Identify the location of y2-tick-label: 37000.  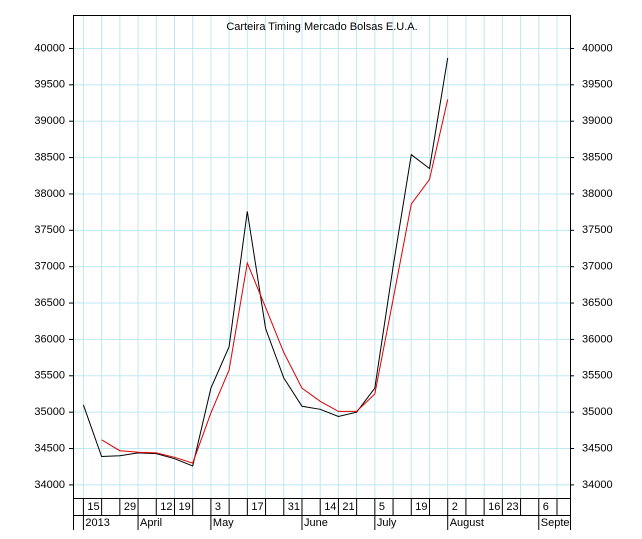
(597, 267).